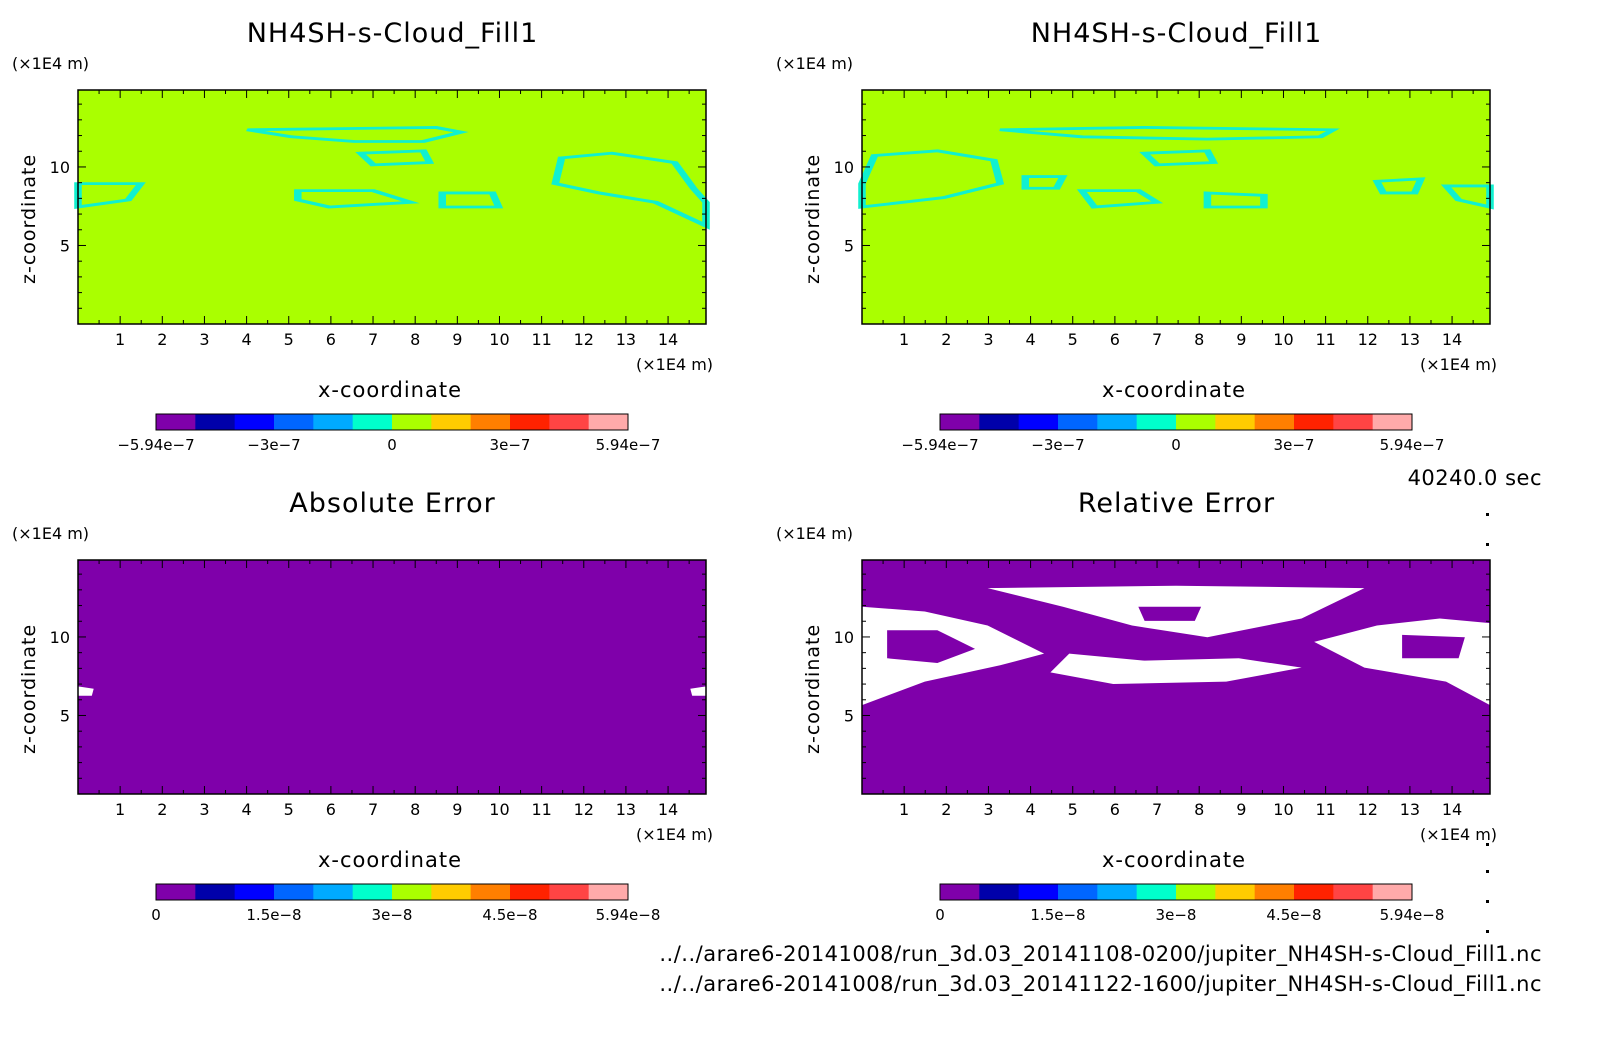  I want to click on x-tick-label: 10, so click(499, 809).